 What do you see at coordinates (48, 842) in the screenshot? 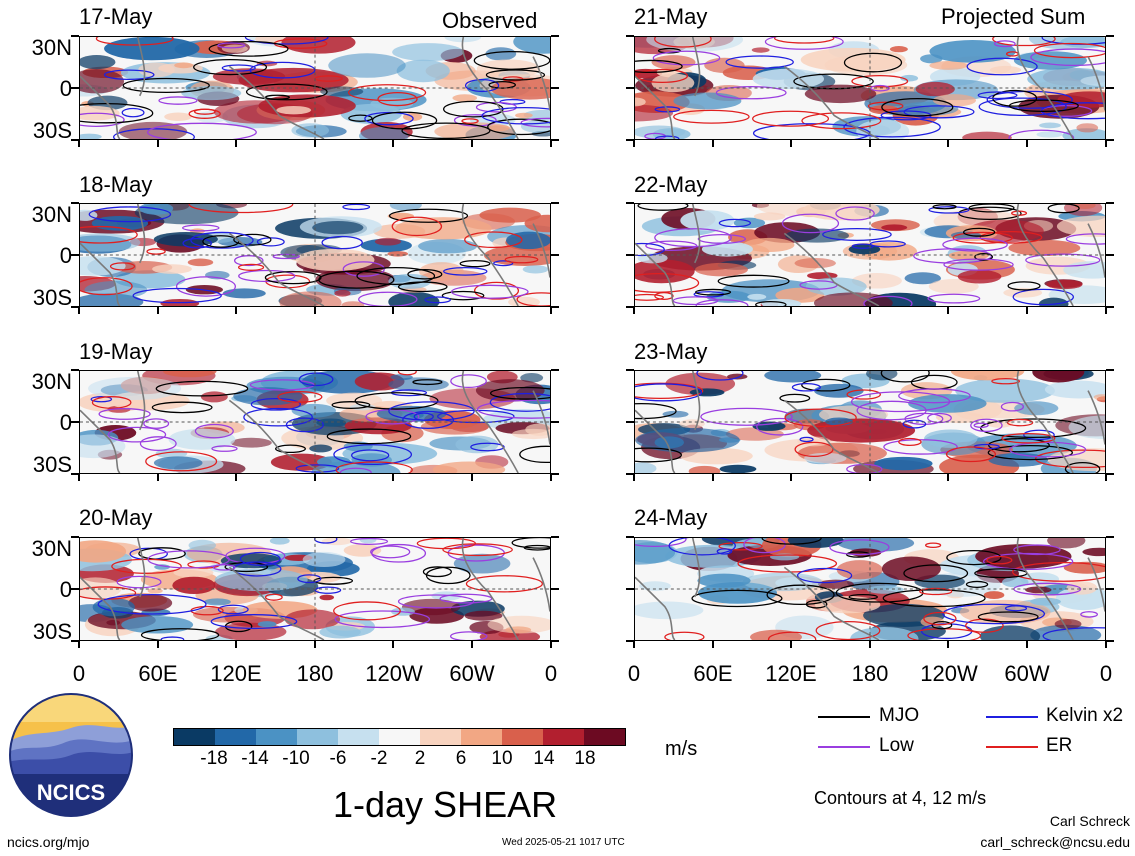
I see `footer-url: ncics.org/mjo` at bounding box center [48, 842].